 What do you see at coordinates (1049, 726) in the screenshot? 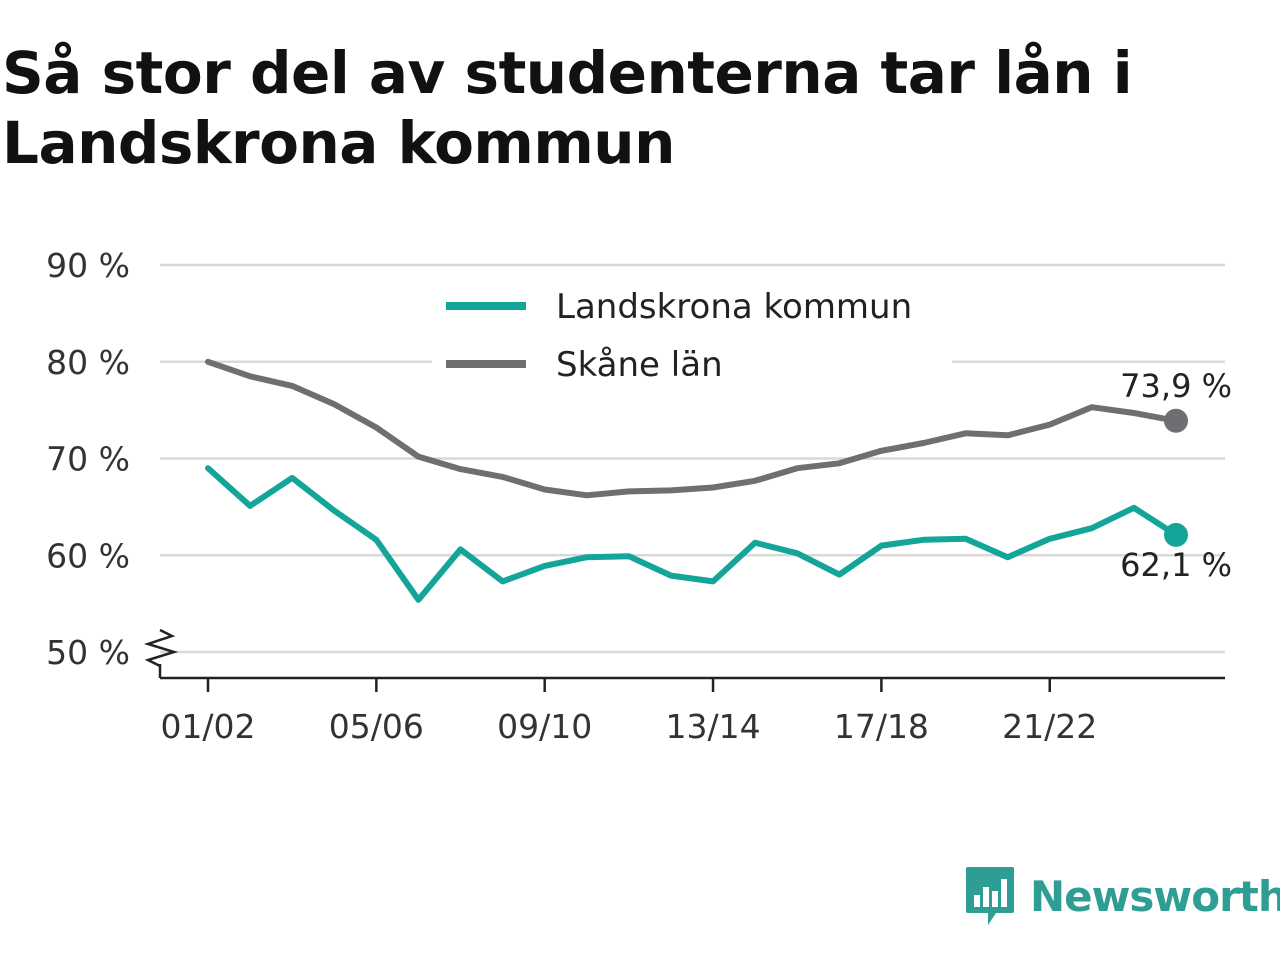
I see `x-tick-label: 21/22` at bounding box center [1049, 726].